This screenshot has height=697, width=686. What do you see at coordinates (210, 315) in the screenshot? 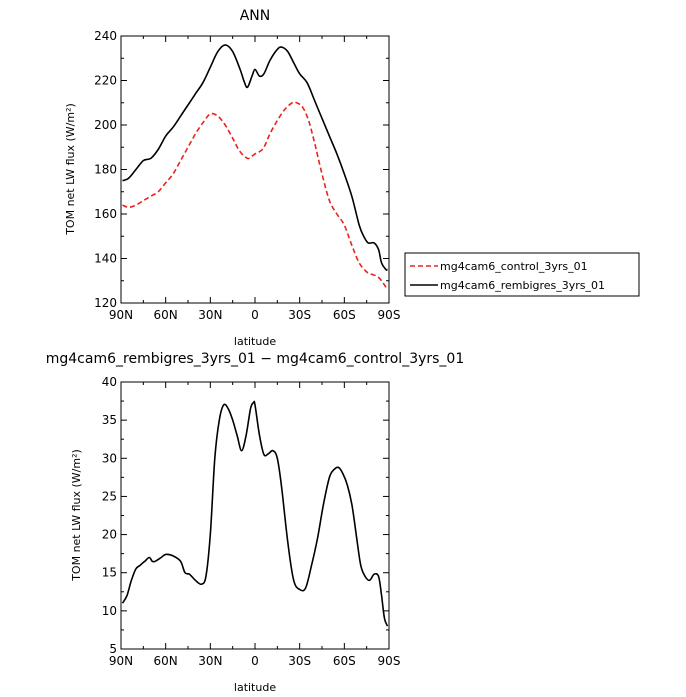
I see `top-x-tick-label: 30N` at bounding box center [210, 315].